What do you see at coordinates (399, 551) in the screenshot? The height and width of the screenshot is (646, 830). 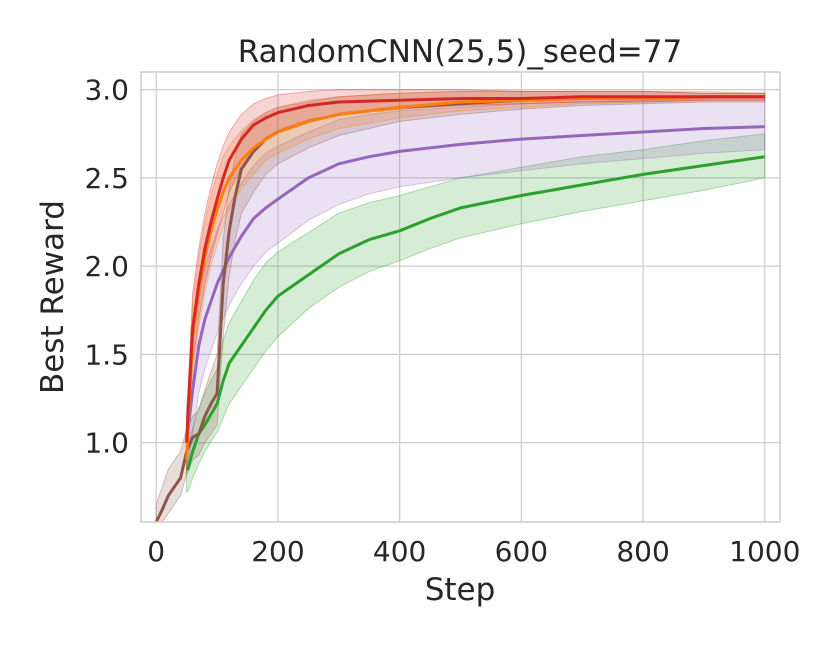 I see `x-tick-label: 400` at bounding box center [399, 551].